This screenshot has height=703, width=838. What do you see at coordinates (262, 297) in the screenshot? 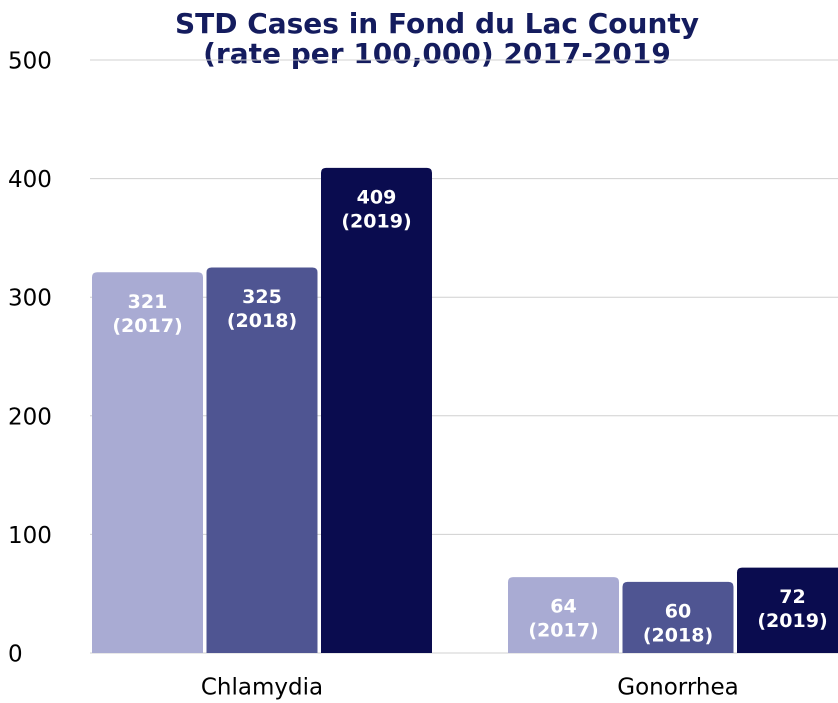
I see `data-label: 325` at bounding box center [262, 297].